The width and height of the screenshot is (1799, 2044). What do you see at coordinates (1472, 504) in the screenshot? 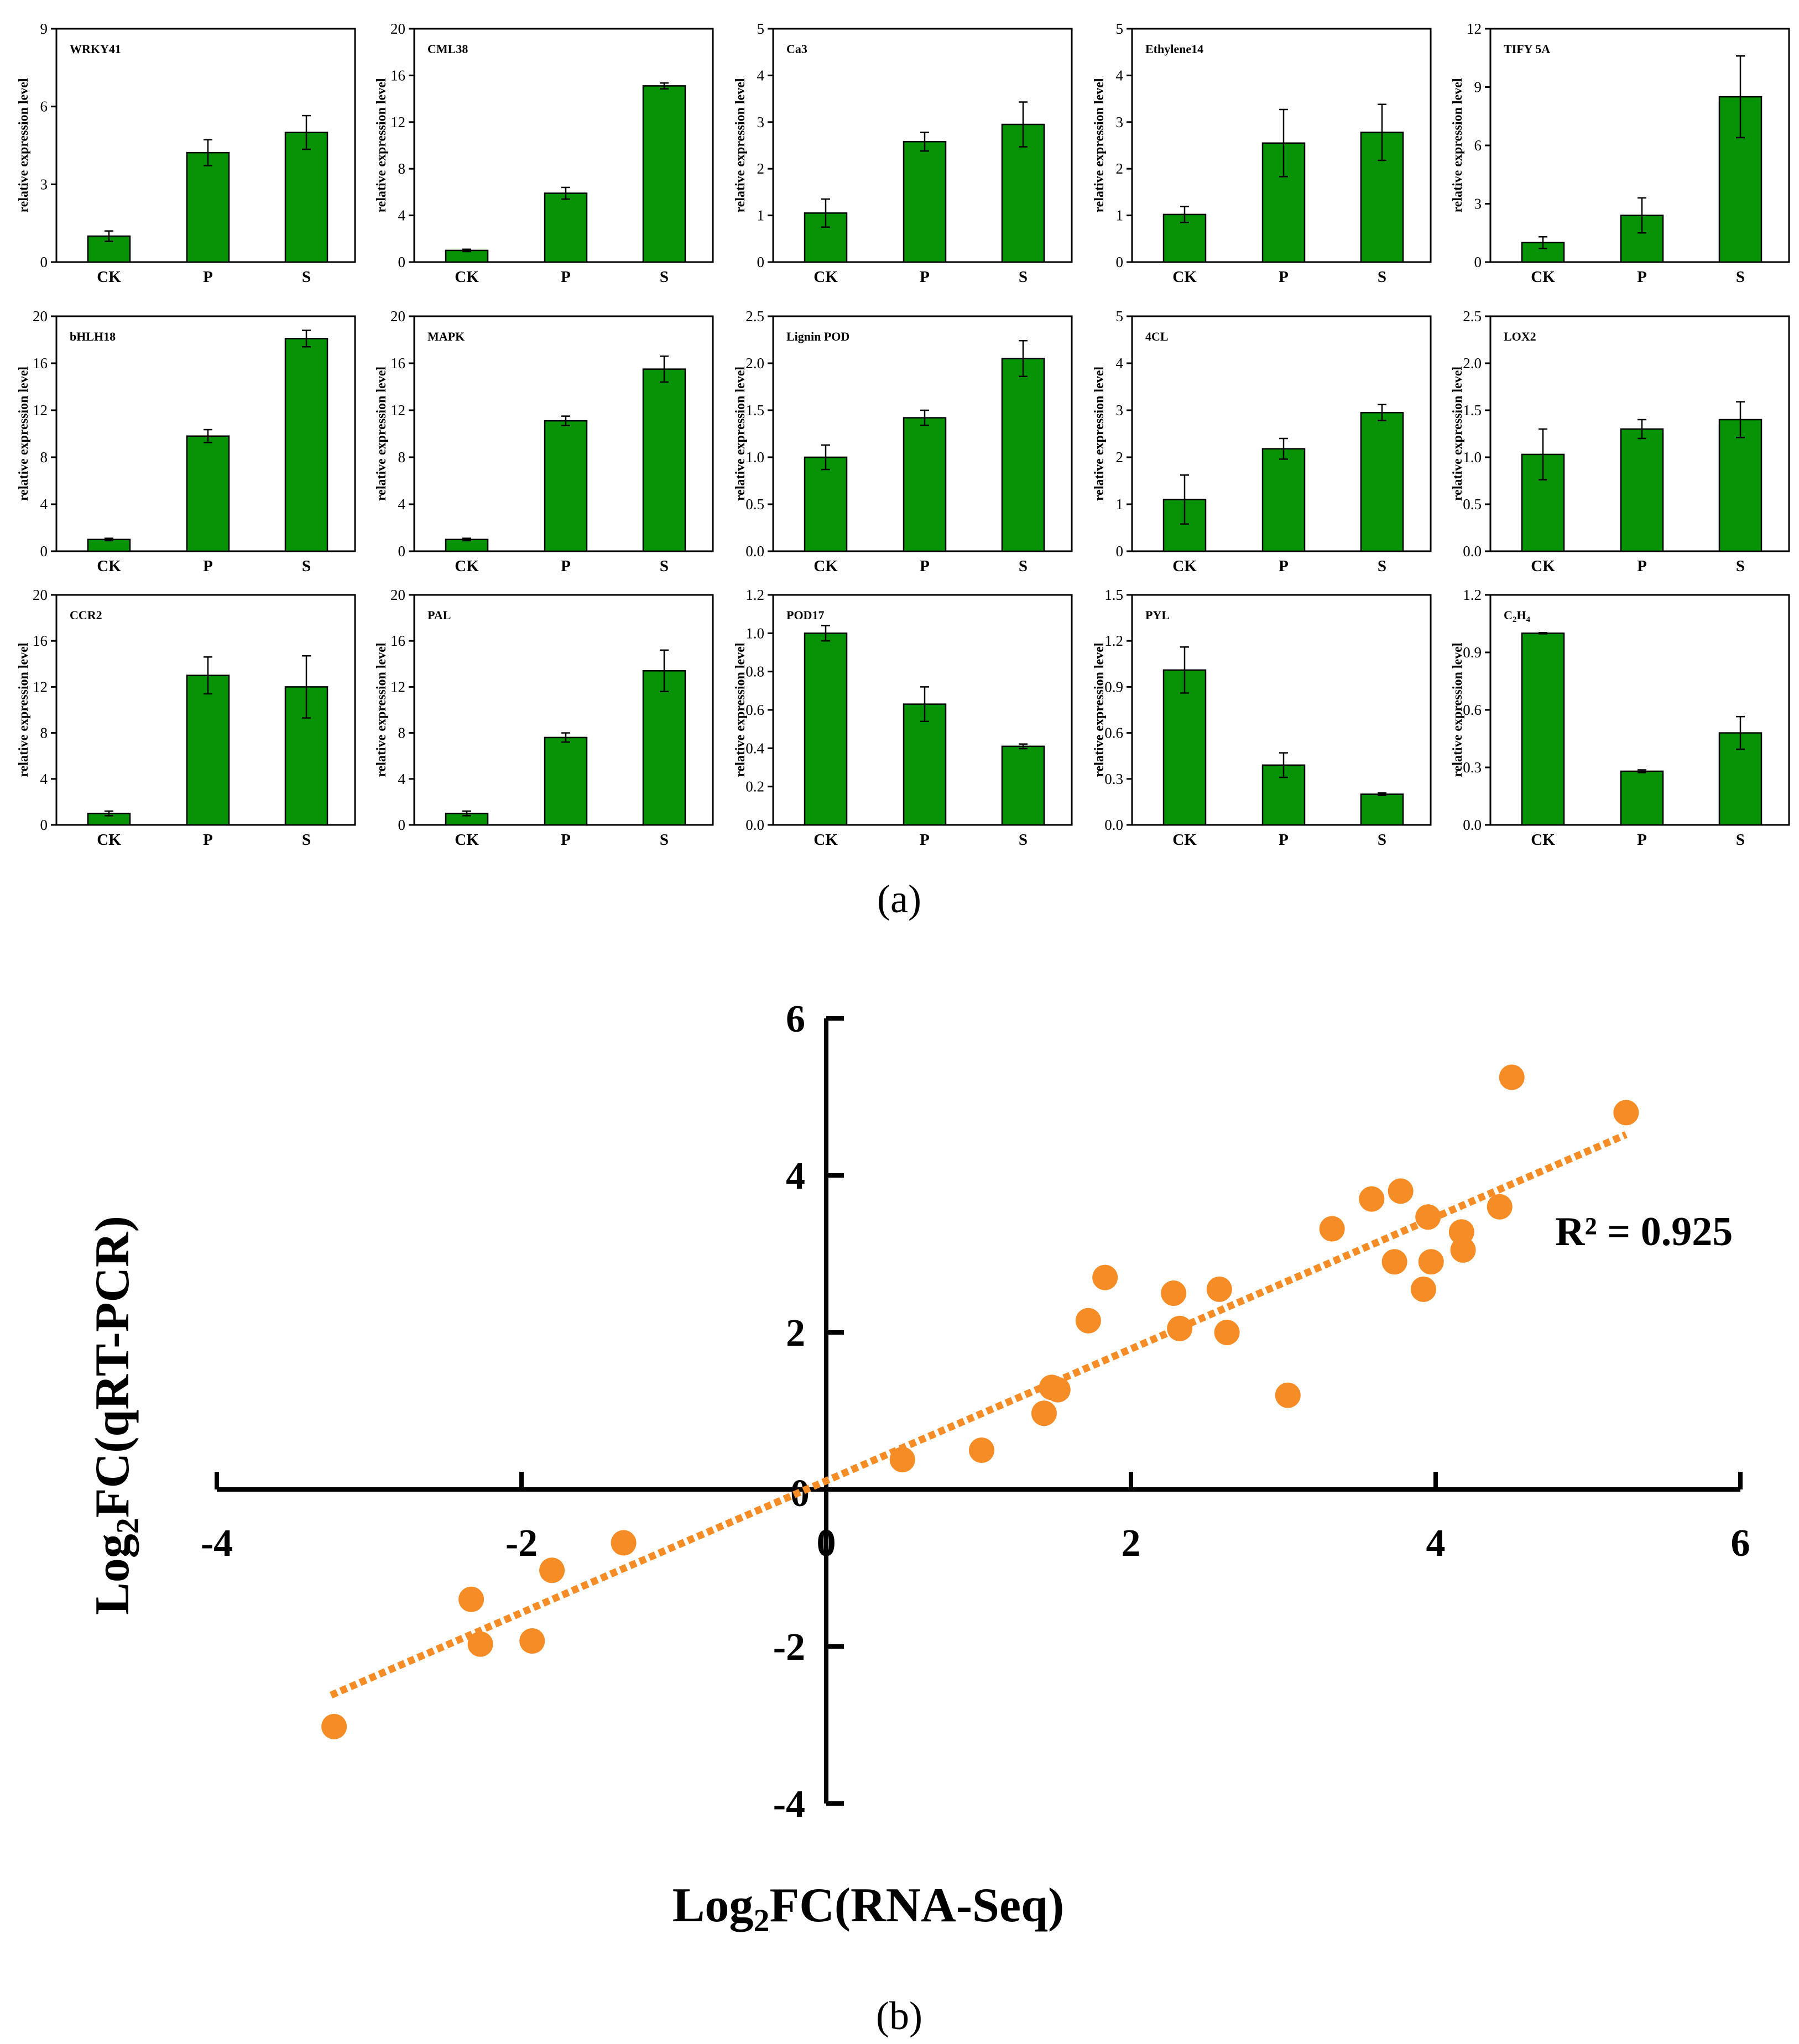
I see `y-tick-label: 0.5` at bounding box center [1472, 504].